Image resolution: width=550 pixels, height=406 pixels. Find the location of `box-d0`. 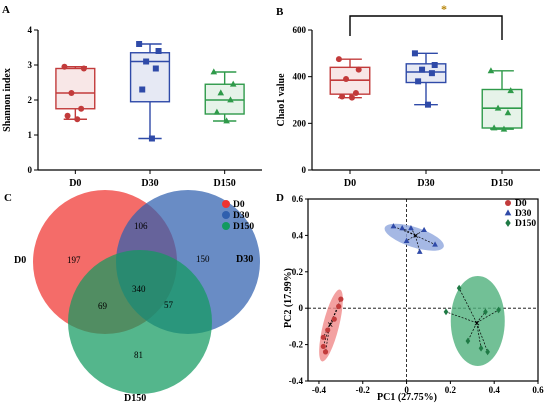

box-d0 is located at coordinates (350, 78).